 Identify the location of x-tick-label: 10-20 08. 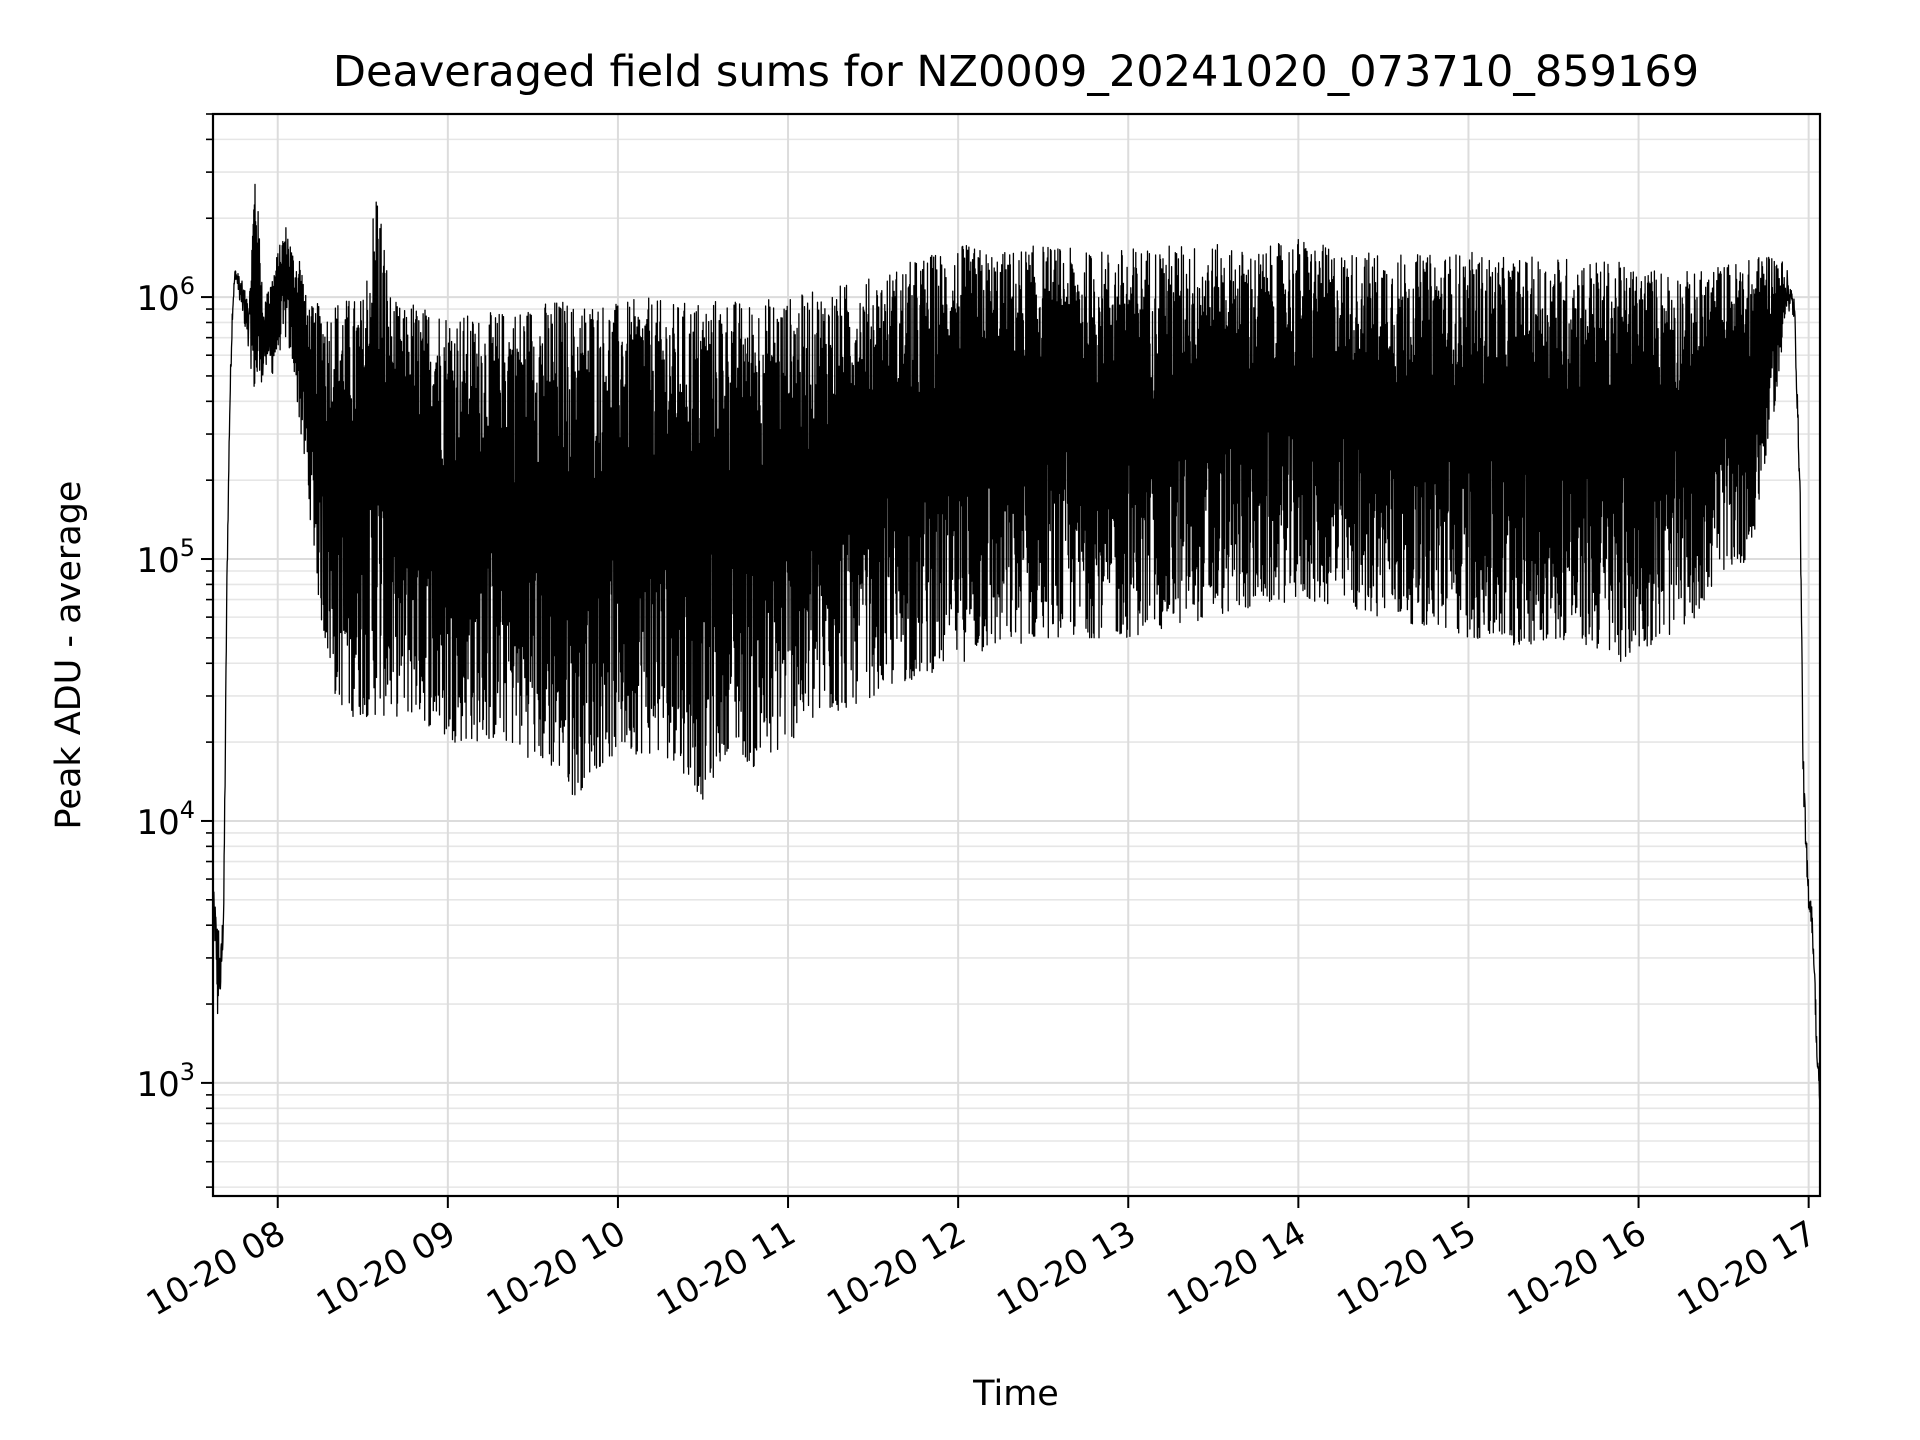
(216, 1268).